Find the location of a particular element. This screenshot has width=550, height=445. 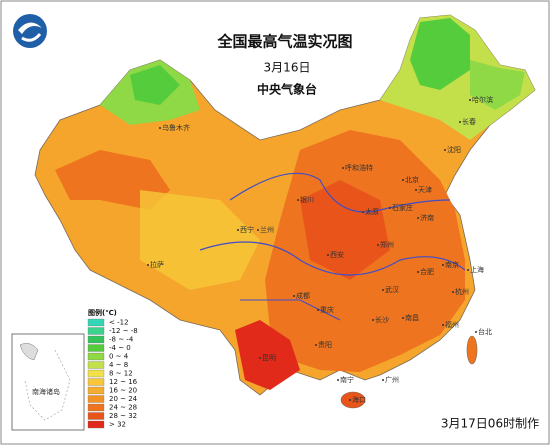

legend-label: -12 ~ -8 is located at coordinates (123, 331).